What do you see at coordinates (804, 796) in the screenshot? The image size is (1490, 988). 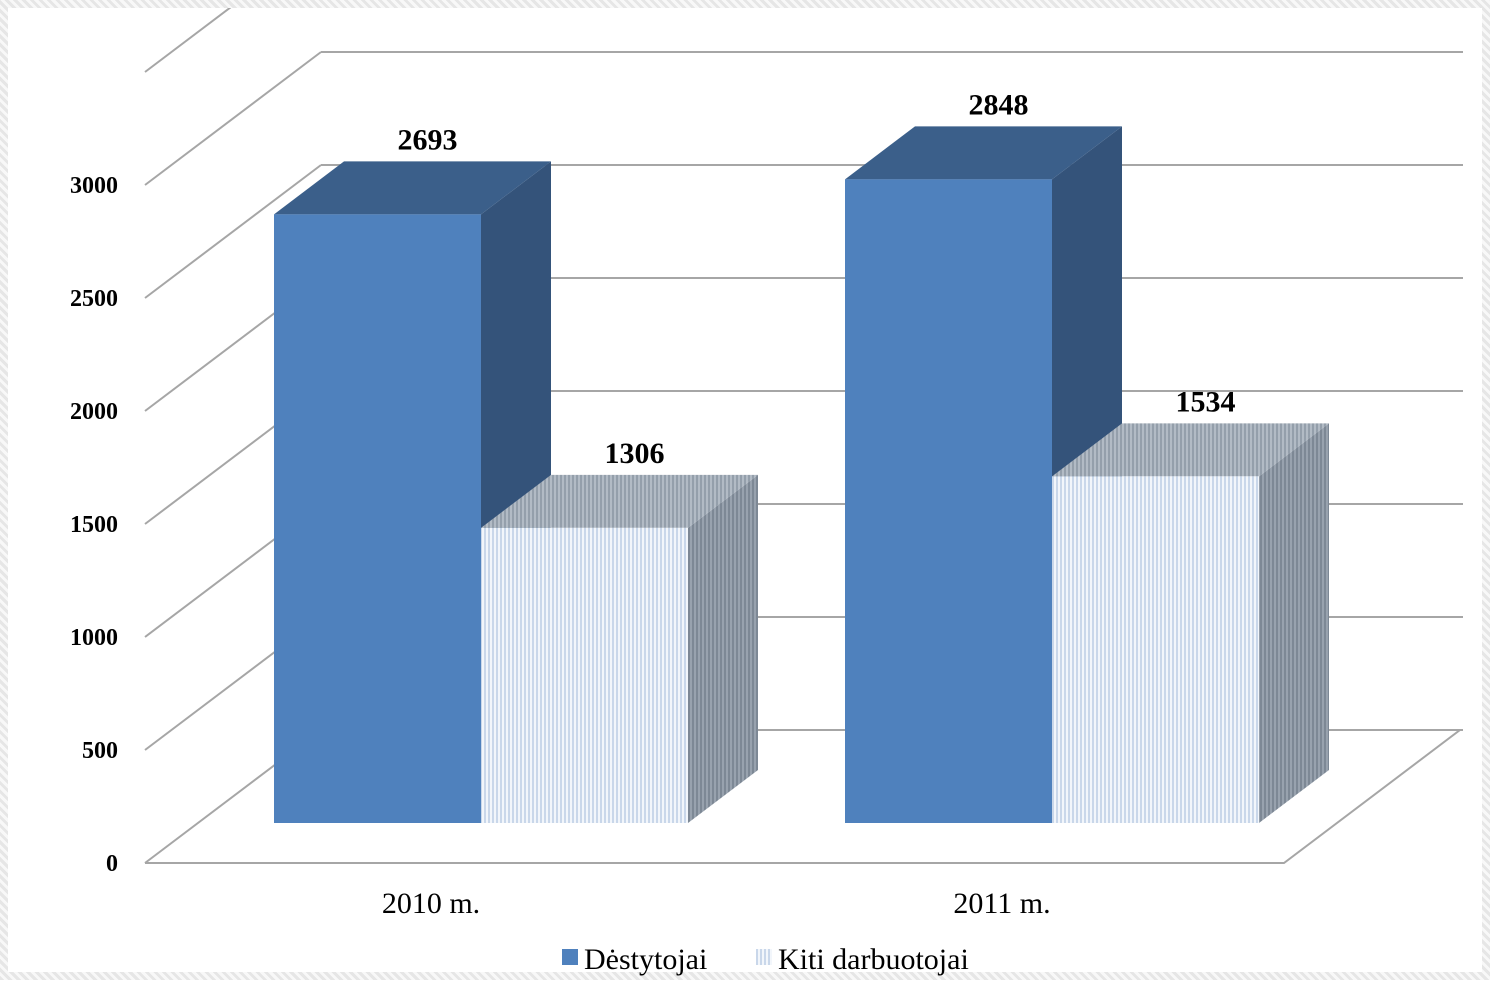 I see `floor-outline` at bounding box center [804, 796].